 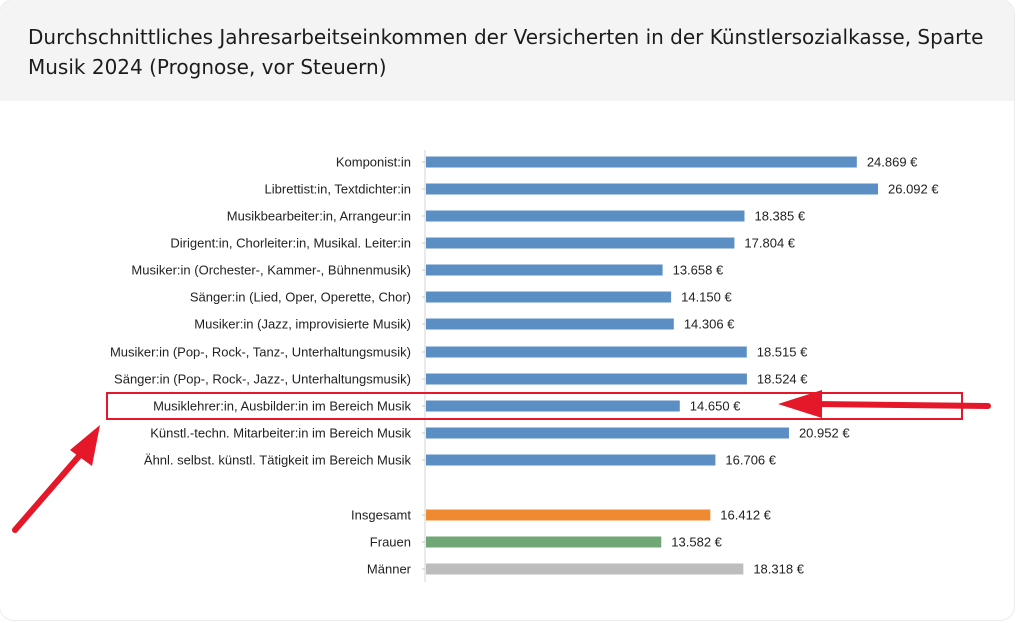 What do you see at coordinates (47, 492) in the screenshot?
I see `left-arrow-shaft` at bounding box center [47, 492].